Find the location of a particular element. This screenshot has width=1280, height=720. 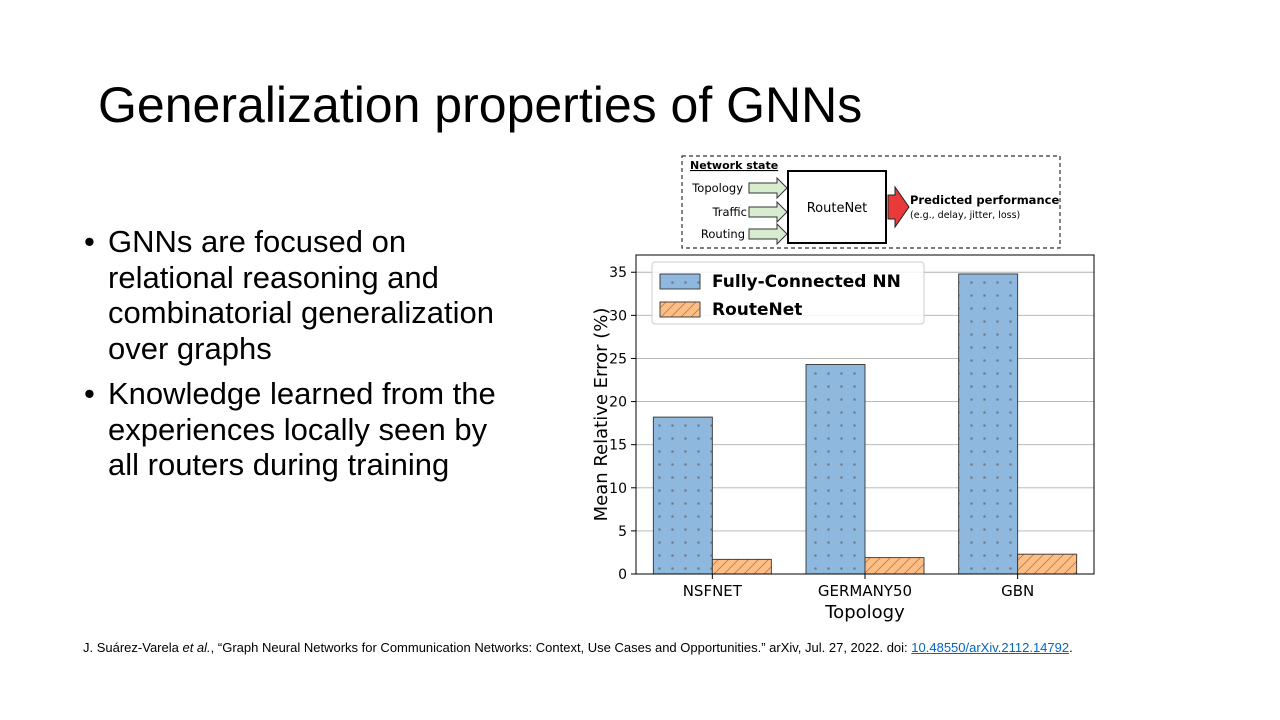

legend-box is located at coordinates (788, 293).